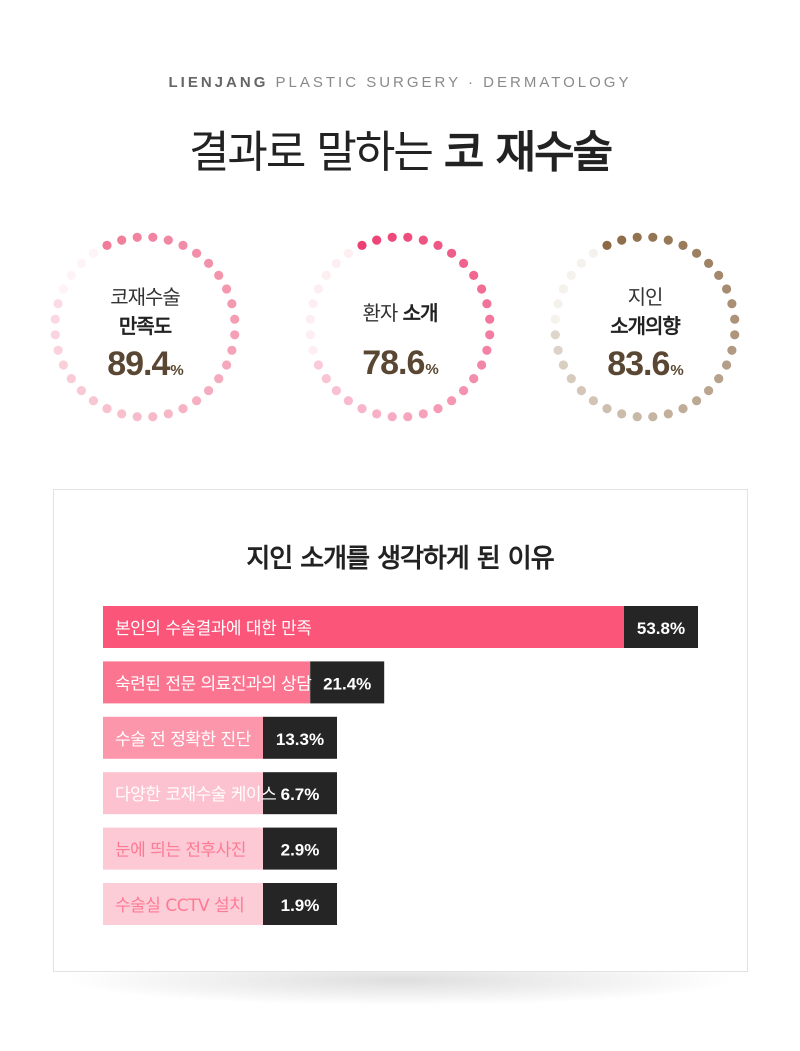 This screenshot has width=800, height=1051. What do you see at coordinates (213, 684) in the screenshot?
I see `bar-label: 숙련된 전문 의료진과의 상담` at bounding box center [213, 684].